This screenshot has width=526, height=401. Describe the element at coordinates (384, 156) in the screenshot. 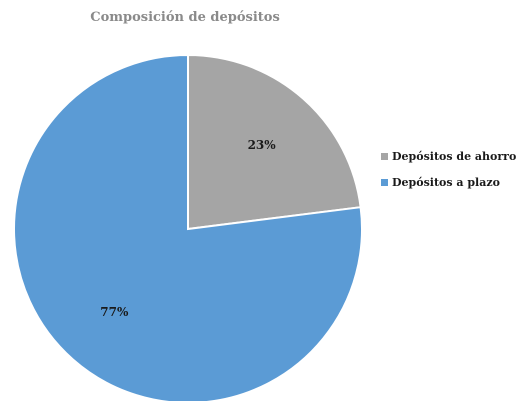

I see `legend-swatch-ahorro` at that location.